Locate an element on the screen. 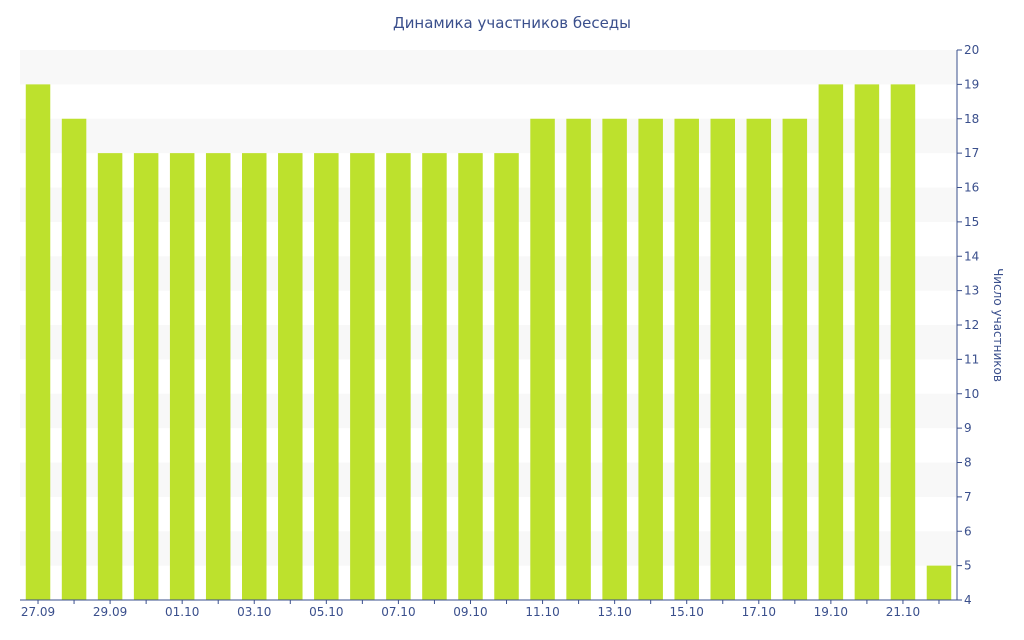  y-tick-label: 9 is located at coordinates (968, 428).